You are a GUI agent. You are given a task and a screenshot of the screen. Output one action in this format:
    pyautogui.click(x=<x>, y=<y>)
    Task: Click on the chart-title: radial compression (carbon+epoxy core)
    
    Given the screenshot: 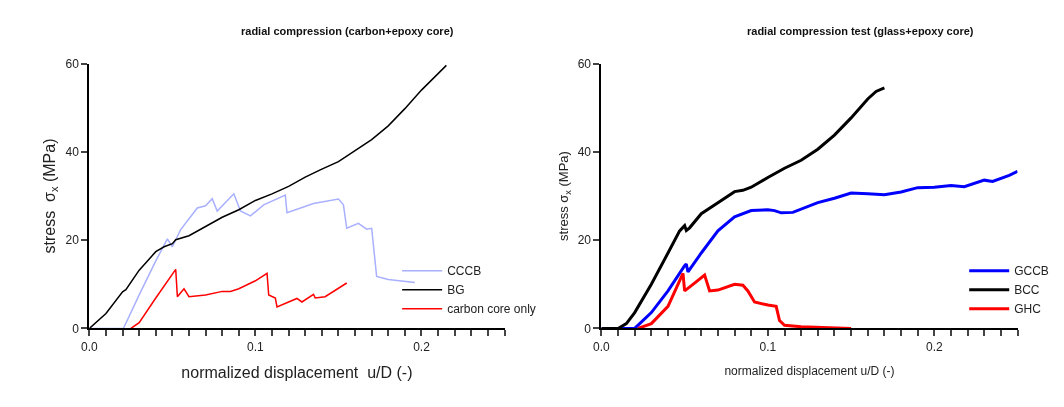 What is the action you would take?
    pyautogui.click(x=347, y=31)
    